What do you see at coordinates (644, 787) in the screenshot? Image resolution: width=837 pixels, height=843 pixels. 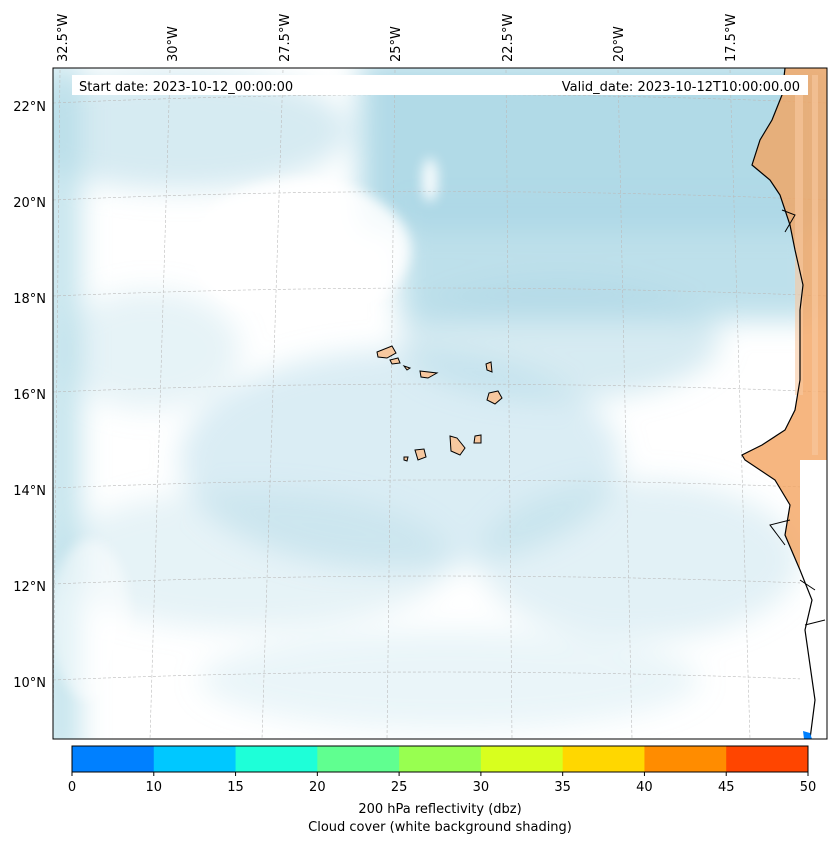 I see `colorbar-tick-label: 40` at bounding box center [644, 787].